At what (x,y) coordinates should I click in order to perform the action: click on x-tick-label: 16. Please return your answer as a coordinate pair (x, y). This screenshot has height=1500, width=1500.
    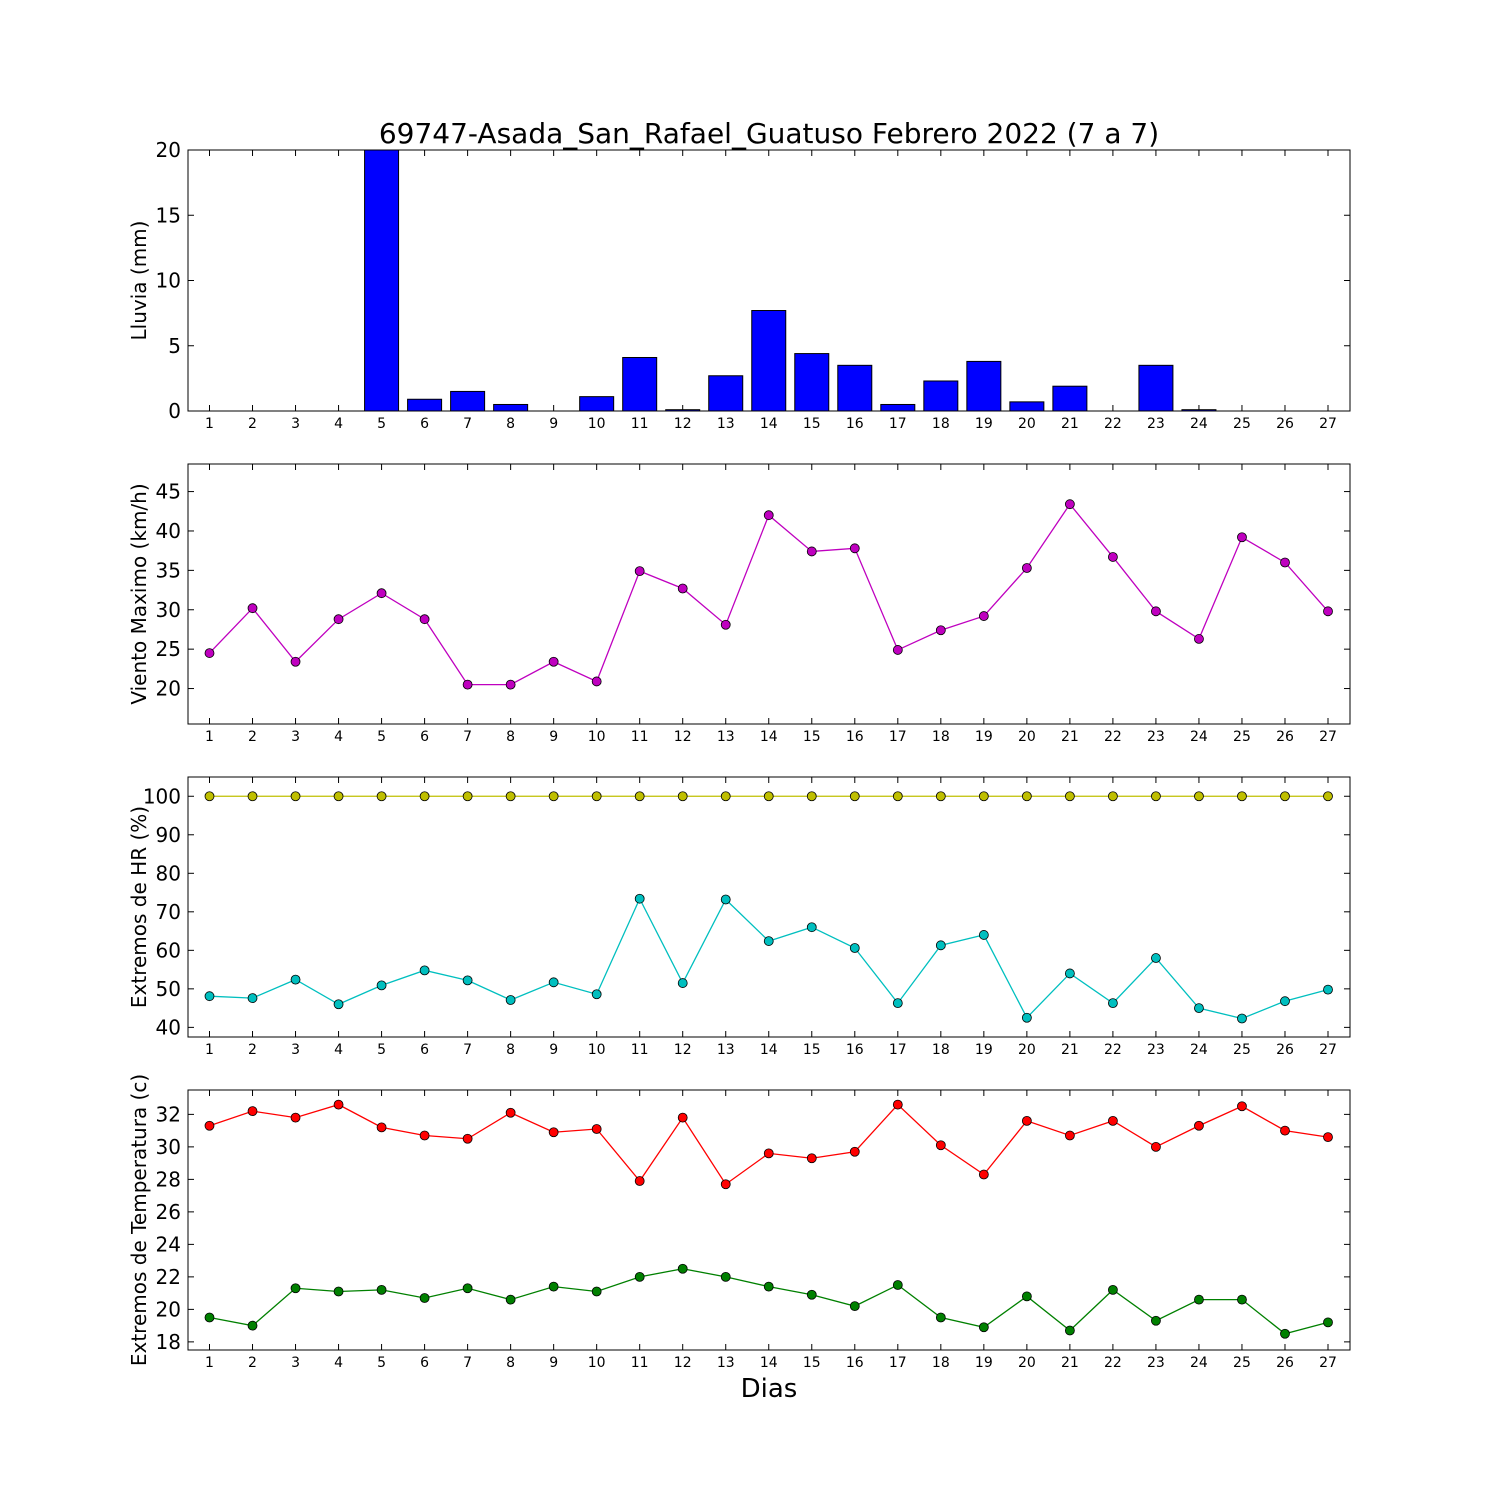
    Looking at the image, I should click on (855, 1363).